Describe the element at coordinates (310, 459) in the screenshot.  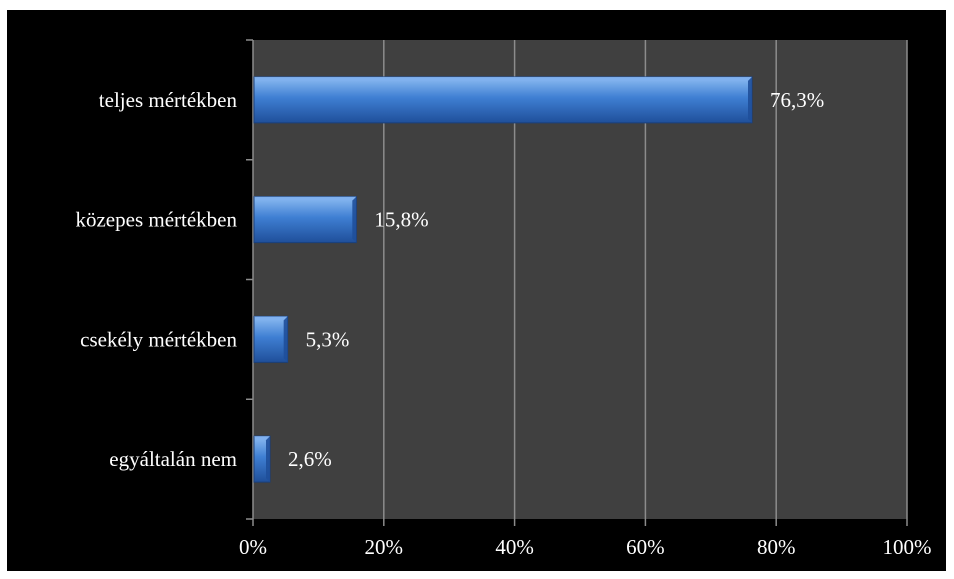
I see `data-label: 2,6%` at that location.